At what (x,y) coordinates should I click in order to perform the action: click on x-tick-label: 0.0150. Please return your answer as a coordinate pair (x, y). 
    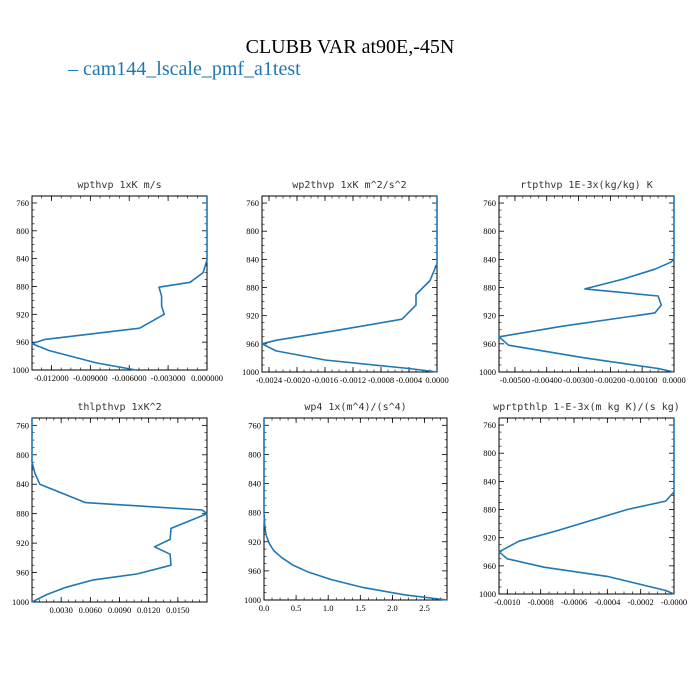
    Looking at the image, I should click on (177, 610).